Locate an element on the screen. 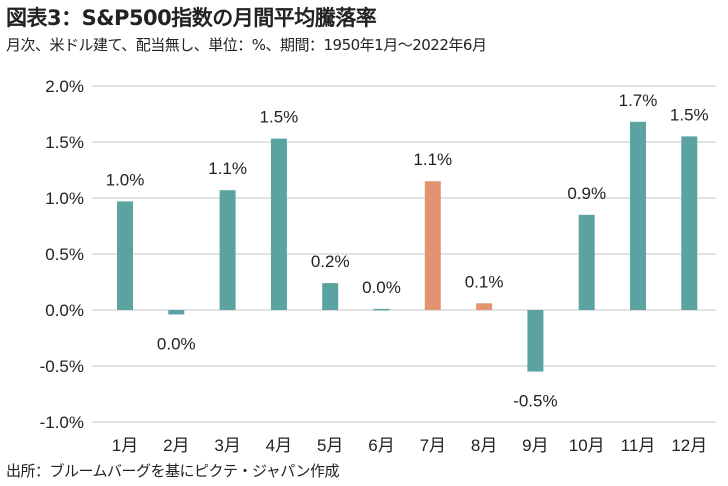 This screenshot has width=728, height=486. y-tick-label: 1.0% is located at coordinates (64, 198).